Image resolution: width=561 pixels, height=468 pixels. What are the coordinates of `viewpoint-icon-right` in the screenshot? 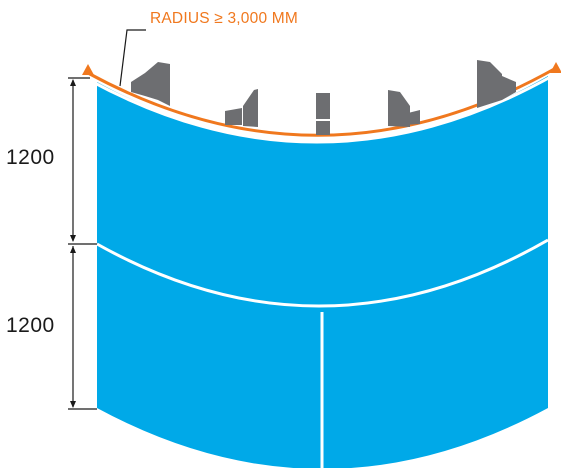 It's located at (404, 108).